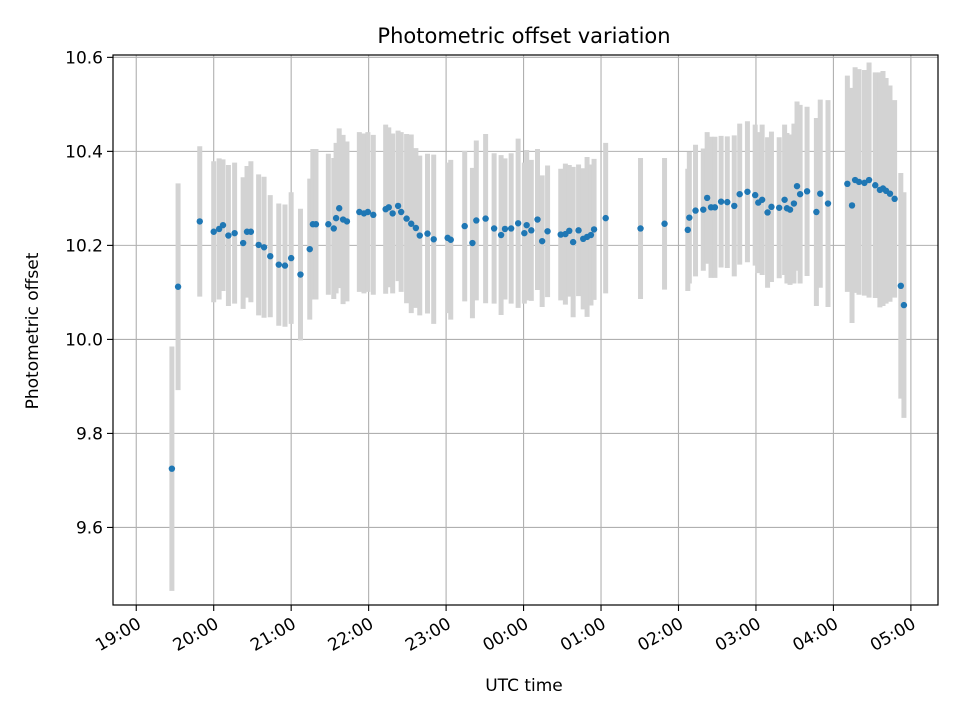 This screenshot has height=720, width=960. What do you see at coordinates (84, 58) in the screenshot?
I see `y-tick-label: 10.6` at bounding box center [84, 58].